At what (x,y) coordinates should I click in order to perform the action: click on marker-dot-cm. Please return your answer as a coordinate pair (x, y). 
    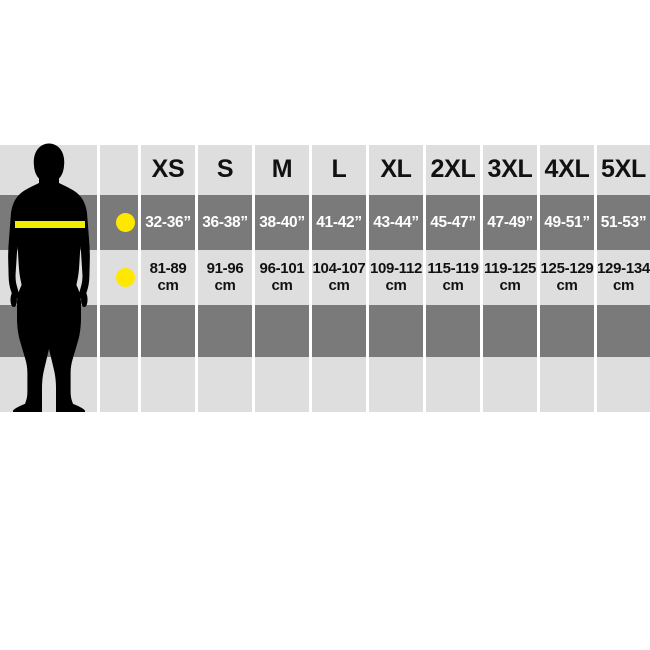
    Looking at the image, I should click on (125, 277).